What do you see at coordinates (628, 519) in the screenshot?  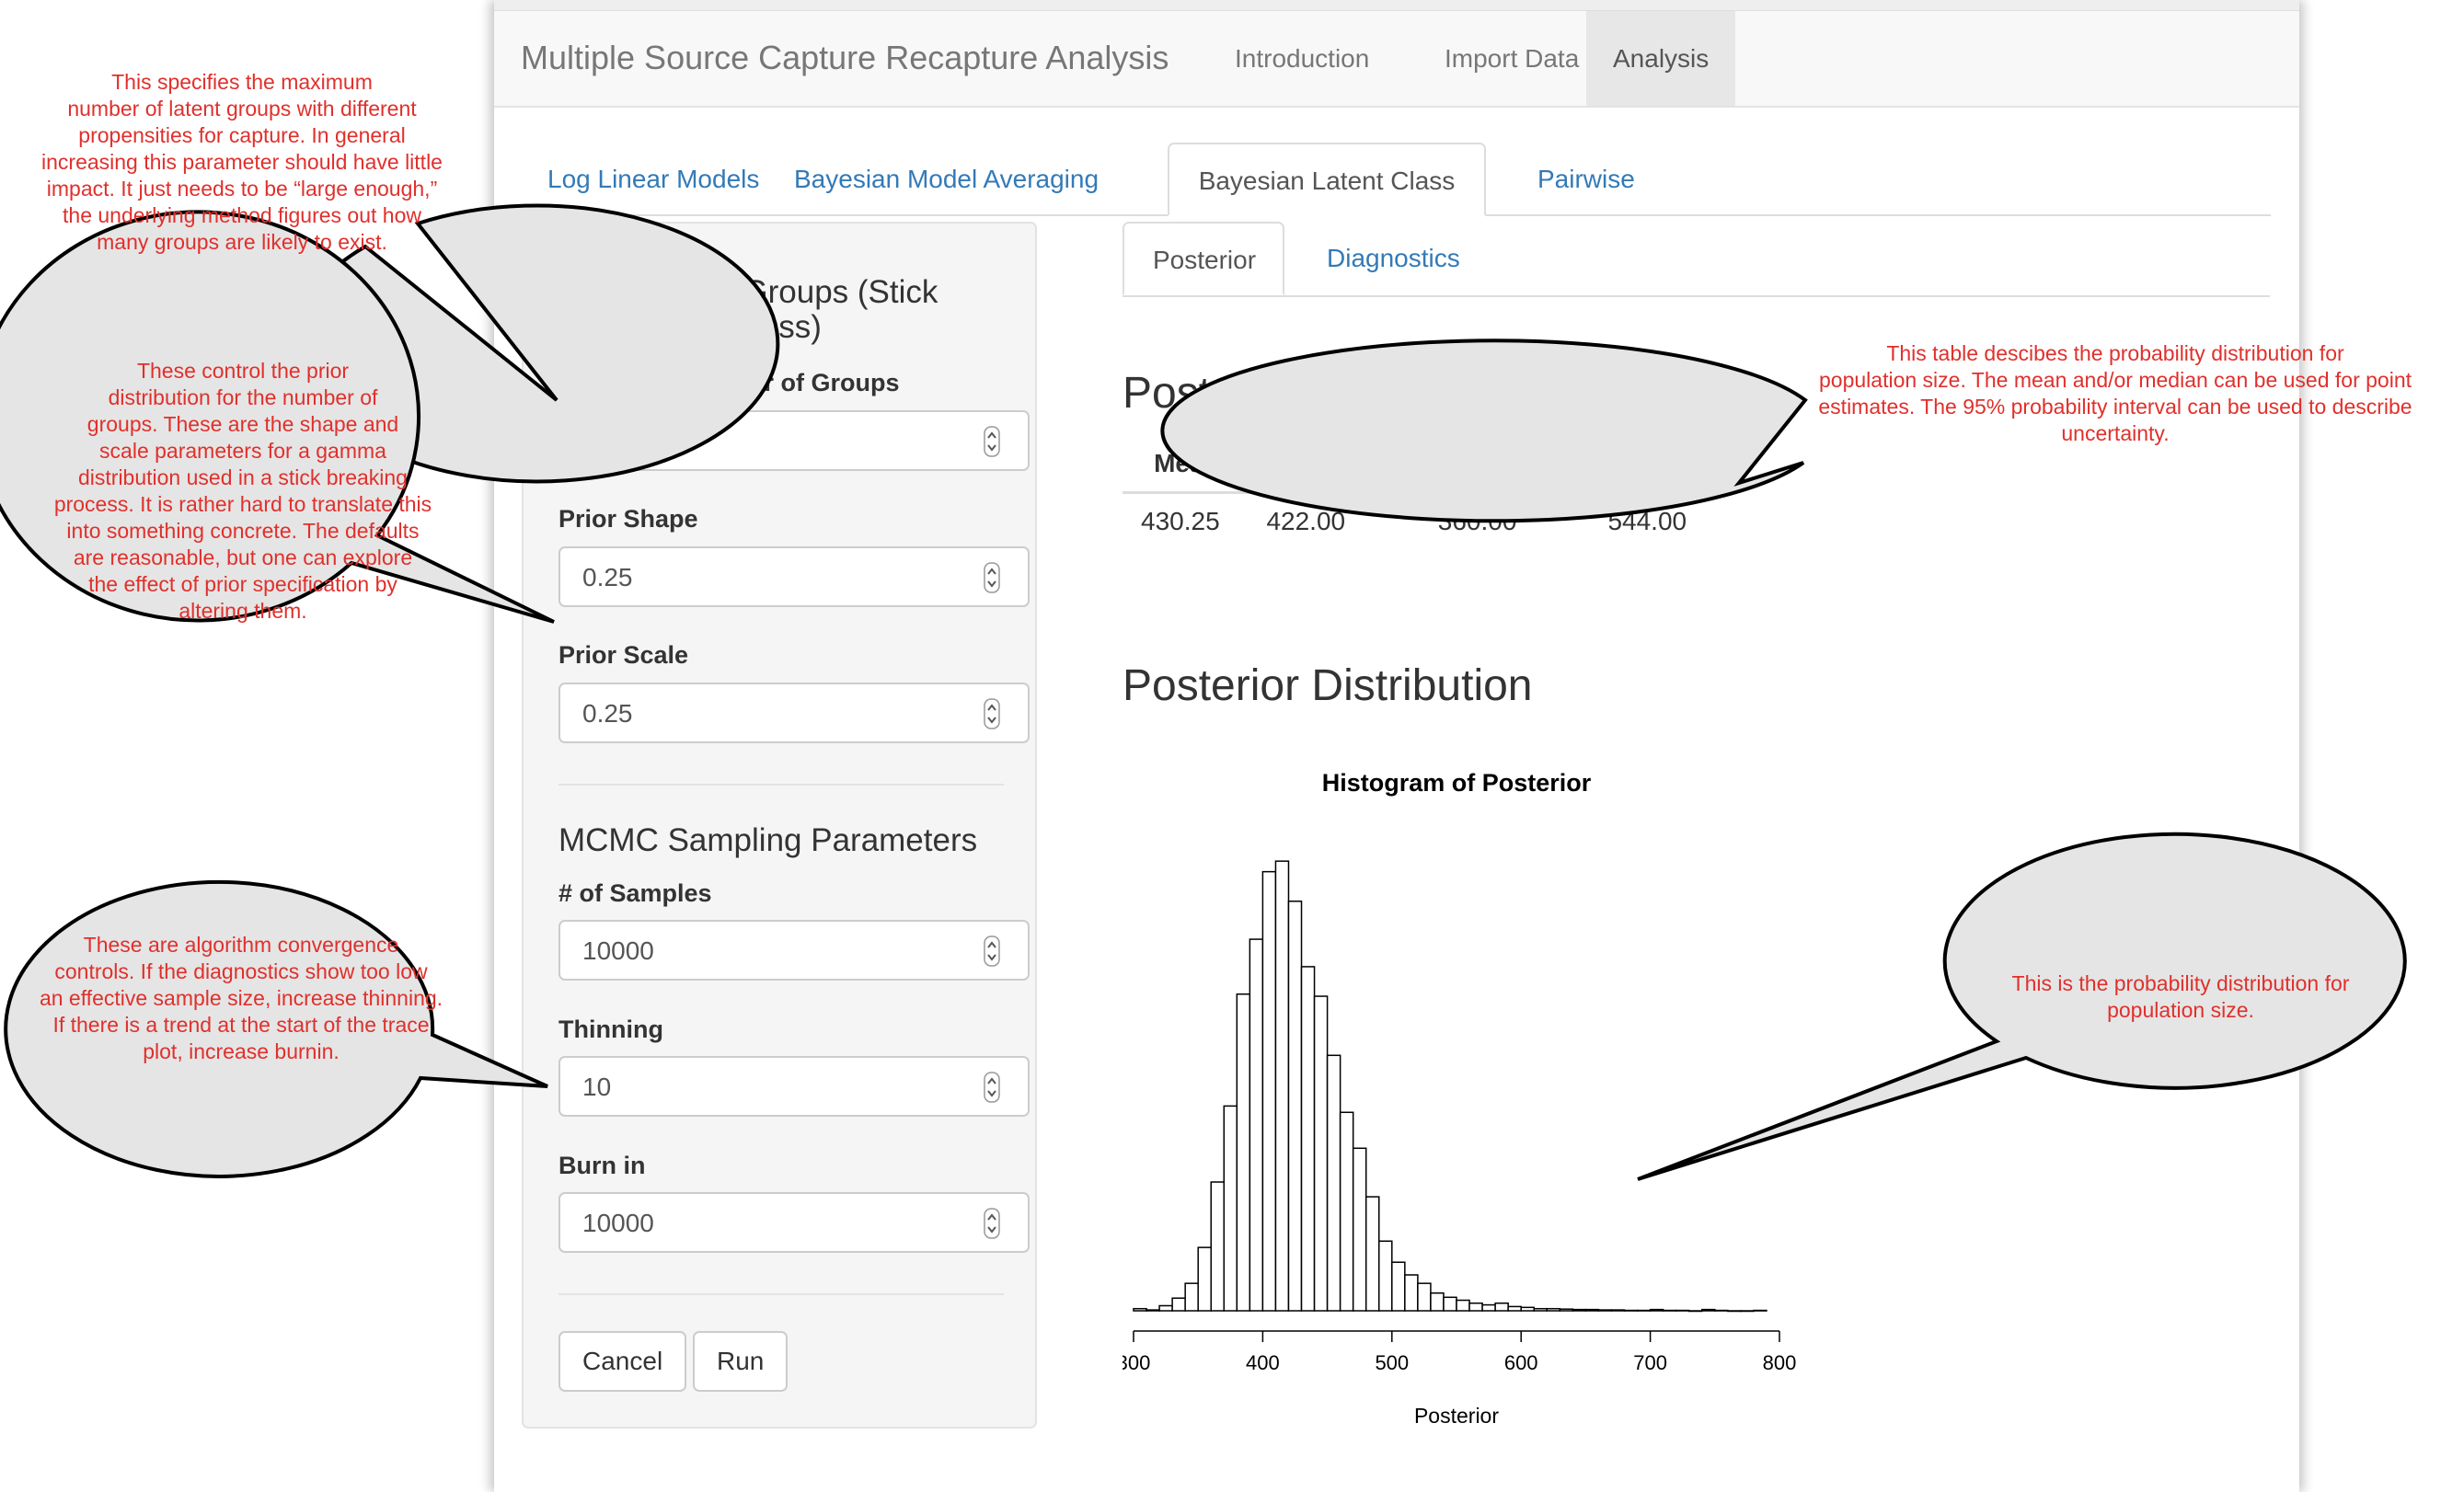 I see `prior-shape-label: Prior Shape` at bounding box center [628, 519].